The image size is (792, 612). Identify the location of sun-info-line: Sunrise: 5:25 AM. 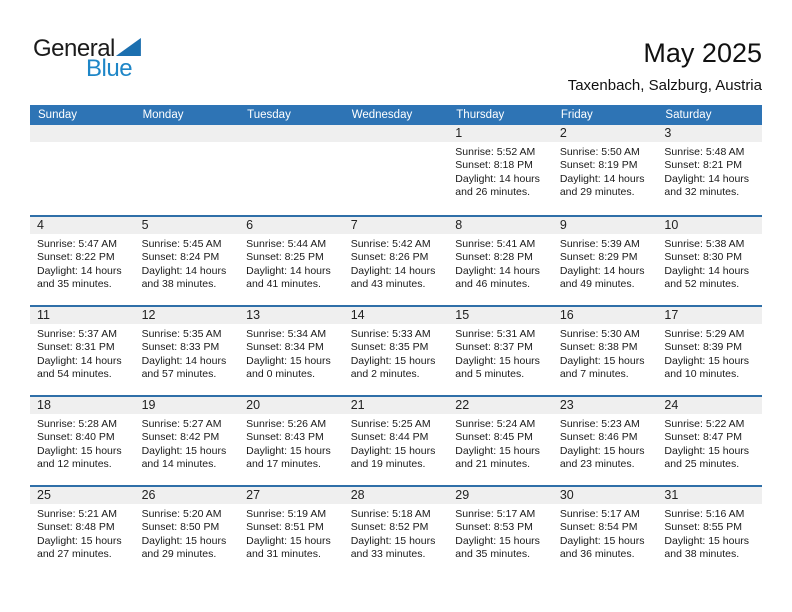
(390, 424).